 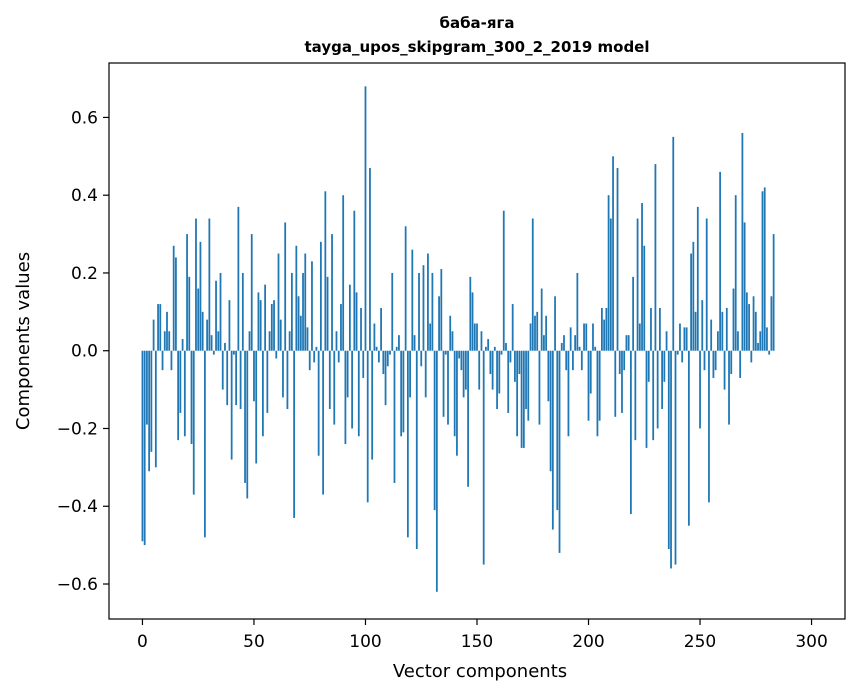 I want to click on y-tick-label: −0.2, so click(x=77, y=429).